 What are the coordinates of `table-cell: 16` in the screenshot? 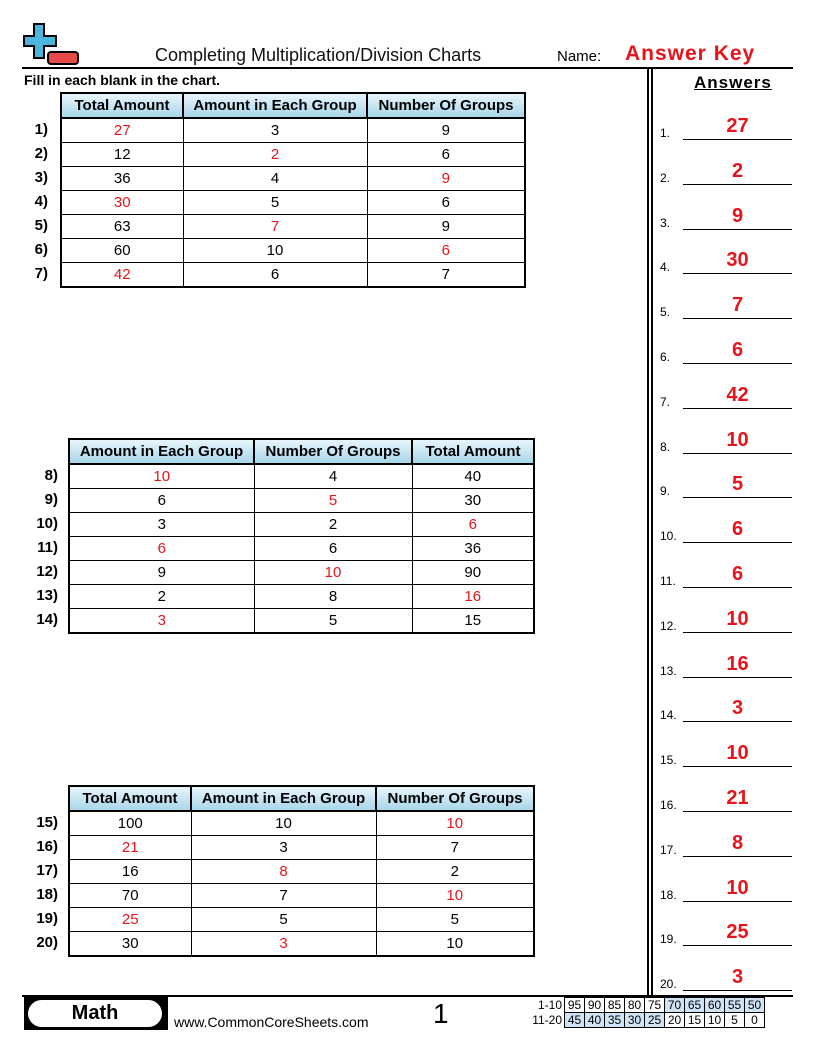 It's located at (130, 871).